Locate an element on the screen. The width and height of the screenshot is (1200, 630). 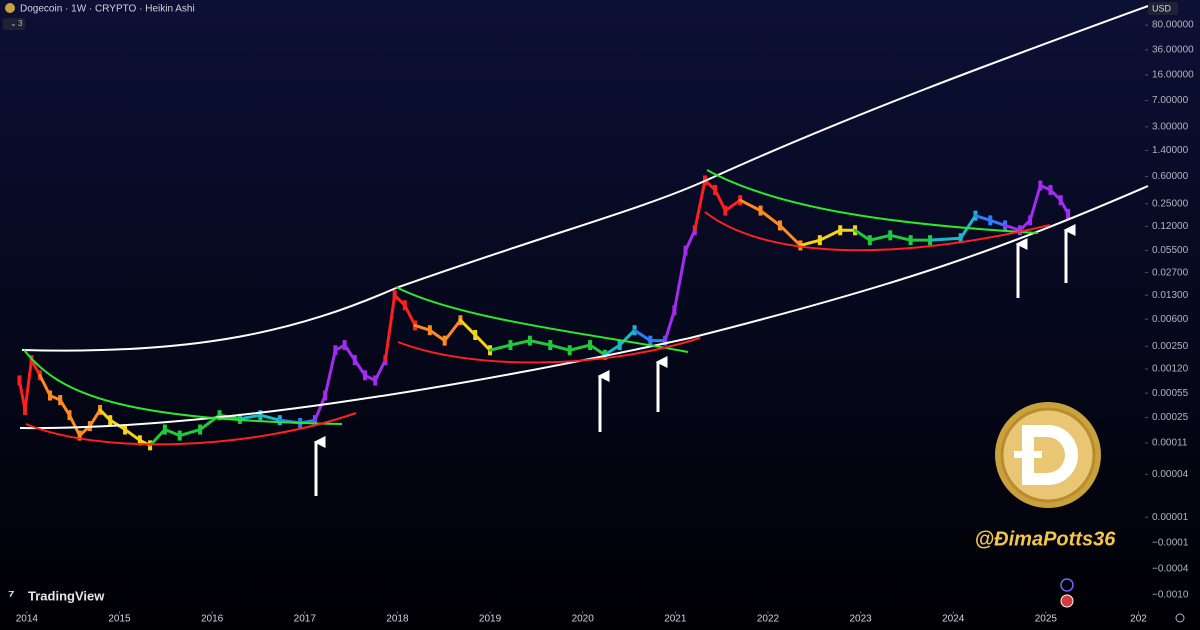
coin-logo is located at coordinates (1048, 455).